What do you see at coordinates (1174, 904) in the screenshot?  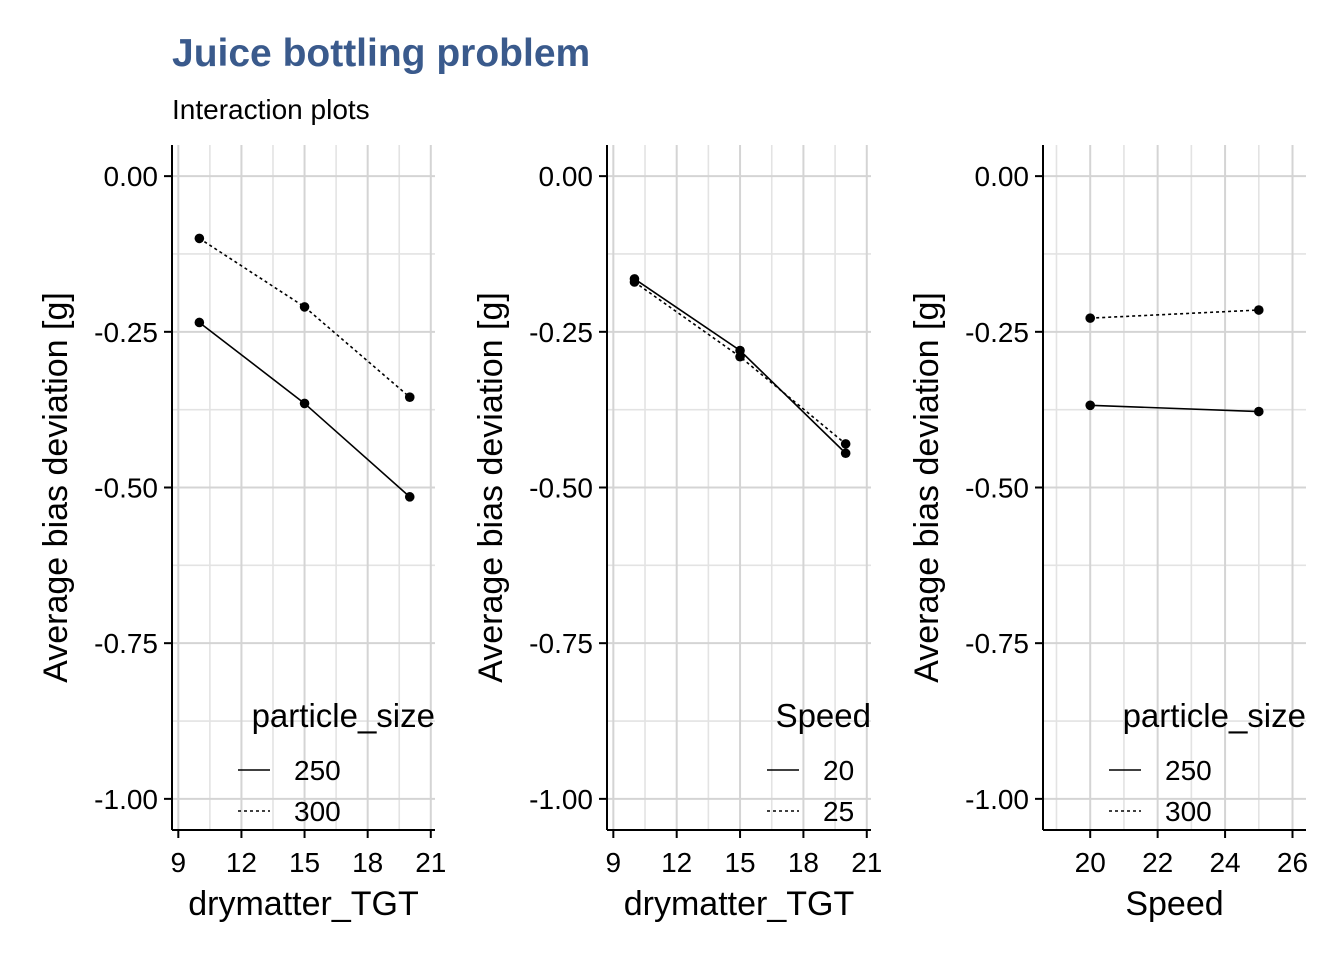 I see `x-axis-title: Speed` at bounding box center [1174, 904].